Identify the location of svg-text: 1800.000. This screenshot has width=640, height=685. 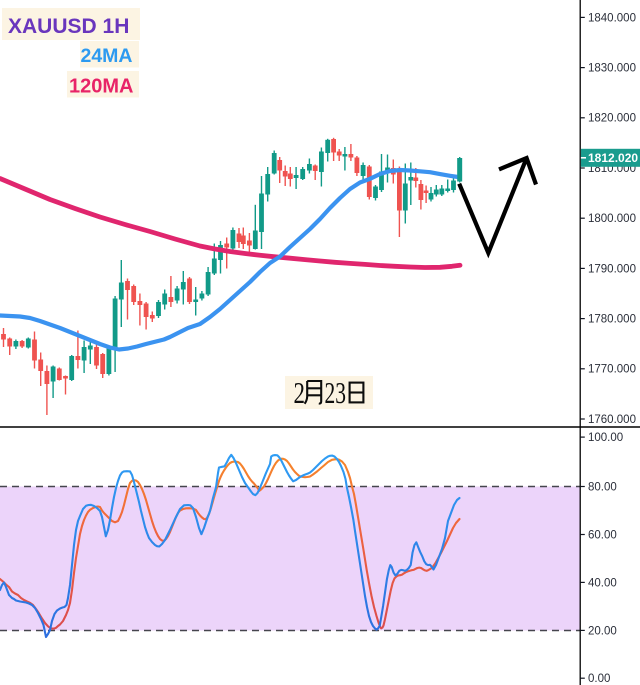
(612, 219).